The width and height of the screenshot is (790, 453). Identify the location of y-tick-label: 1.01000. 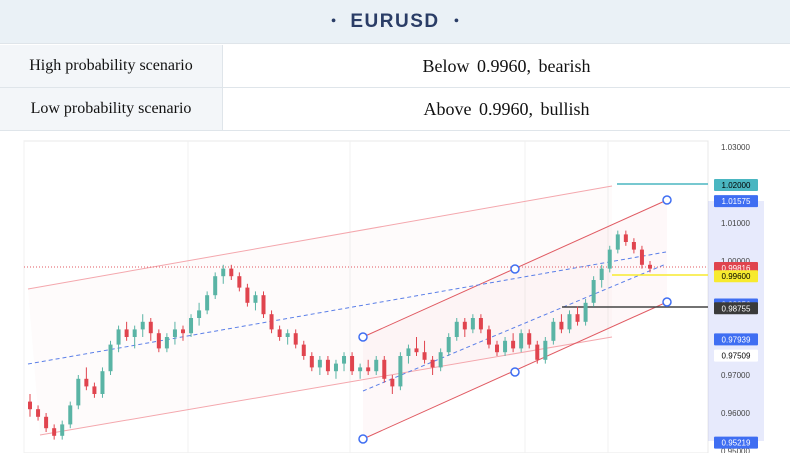
(735, 223).